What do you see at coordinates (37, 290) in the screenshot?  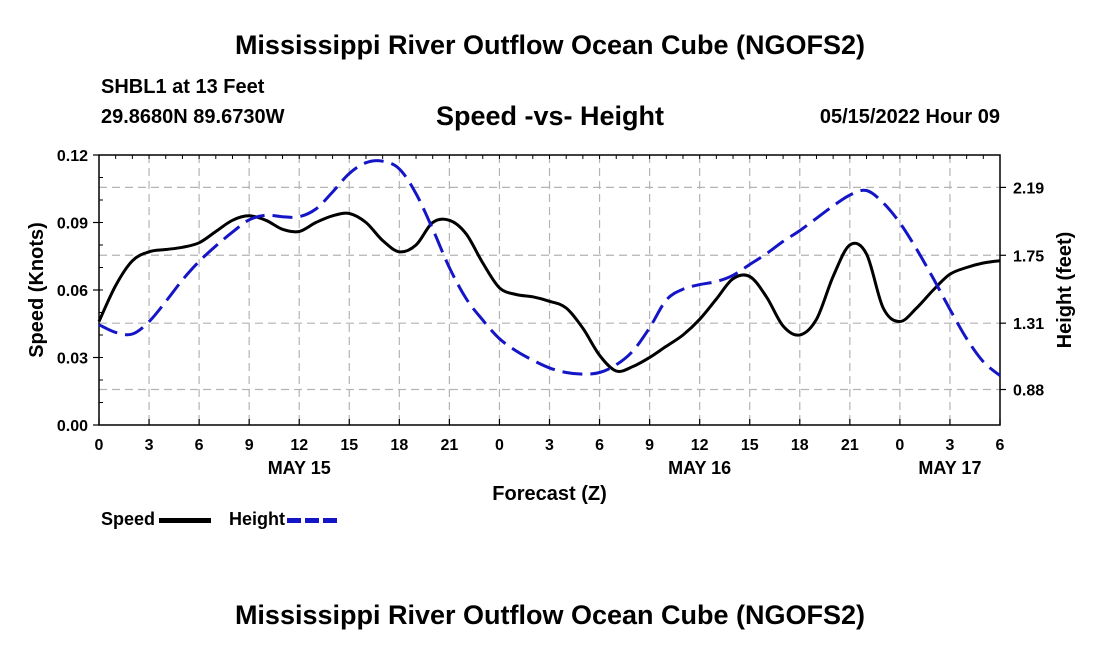 I see `y-axis-title: Speed (Knots)` at bounding box center [37, 290].